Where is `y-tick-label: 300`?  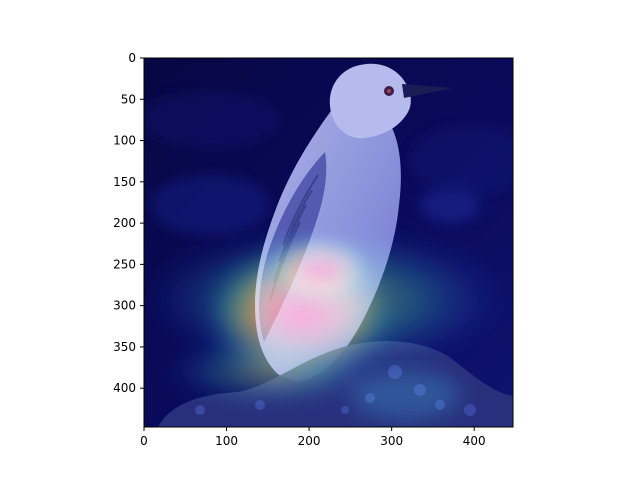 y-tick-label: 300 is located at coordinates (124, 306).